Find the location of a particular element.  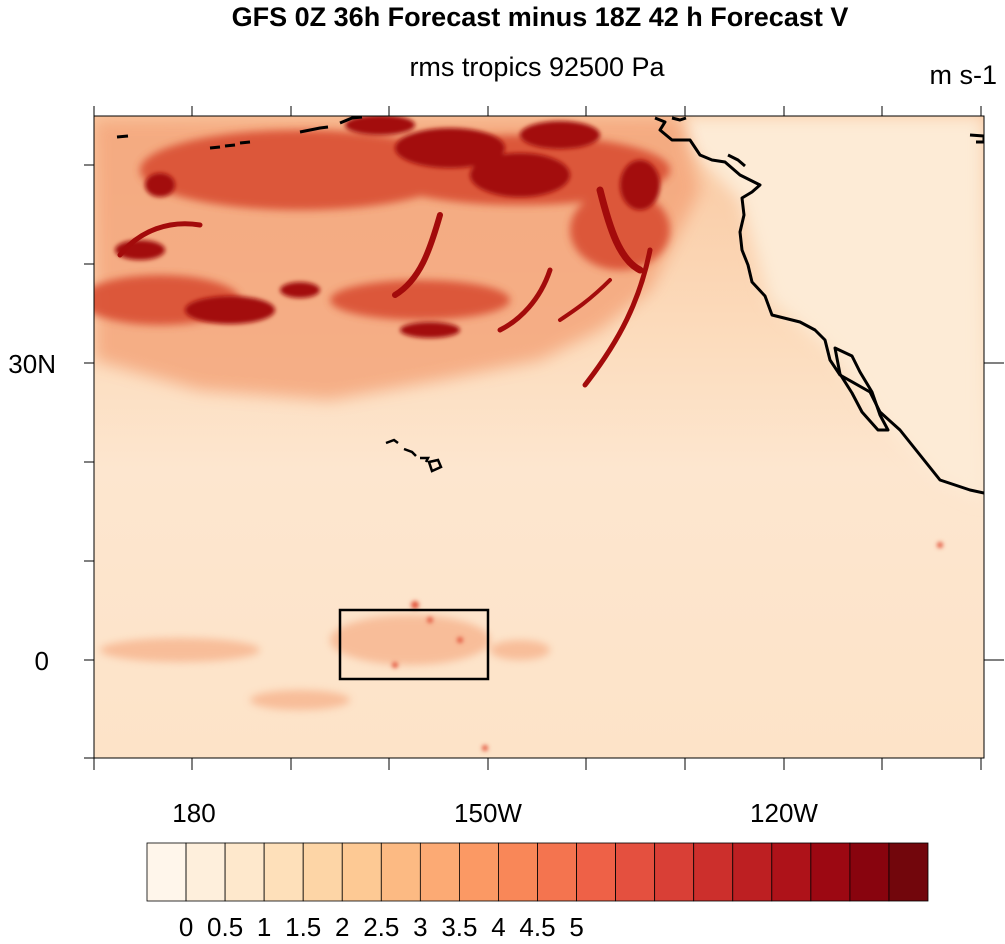

colorbar-tick-label: 0.5 is located at coordinates (225, 927).